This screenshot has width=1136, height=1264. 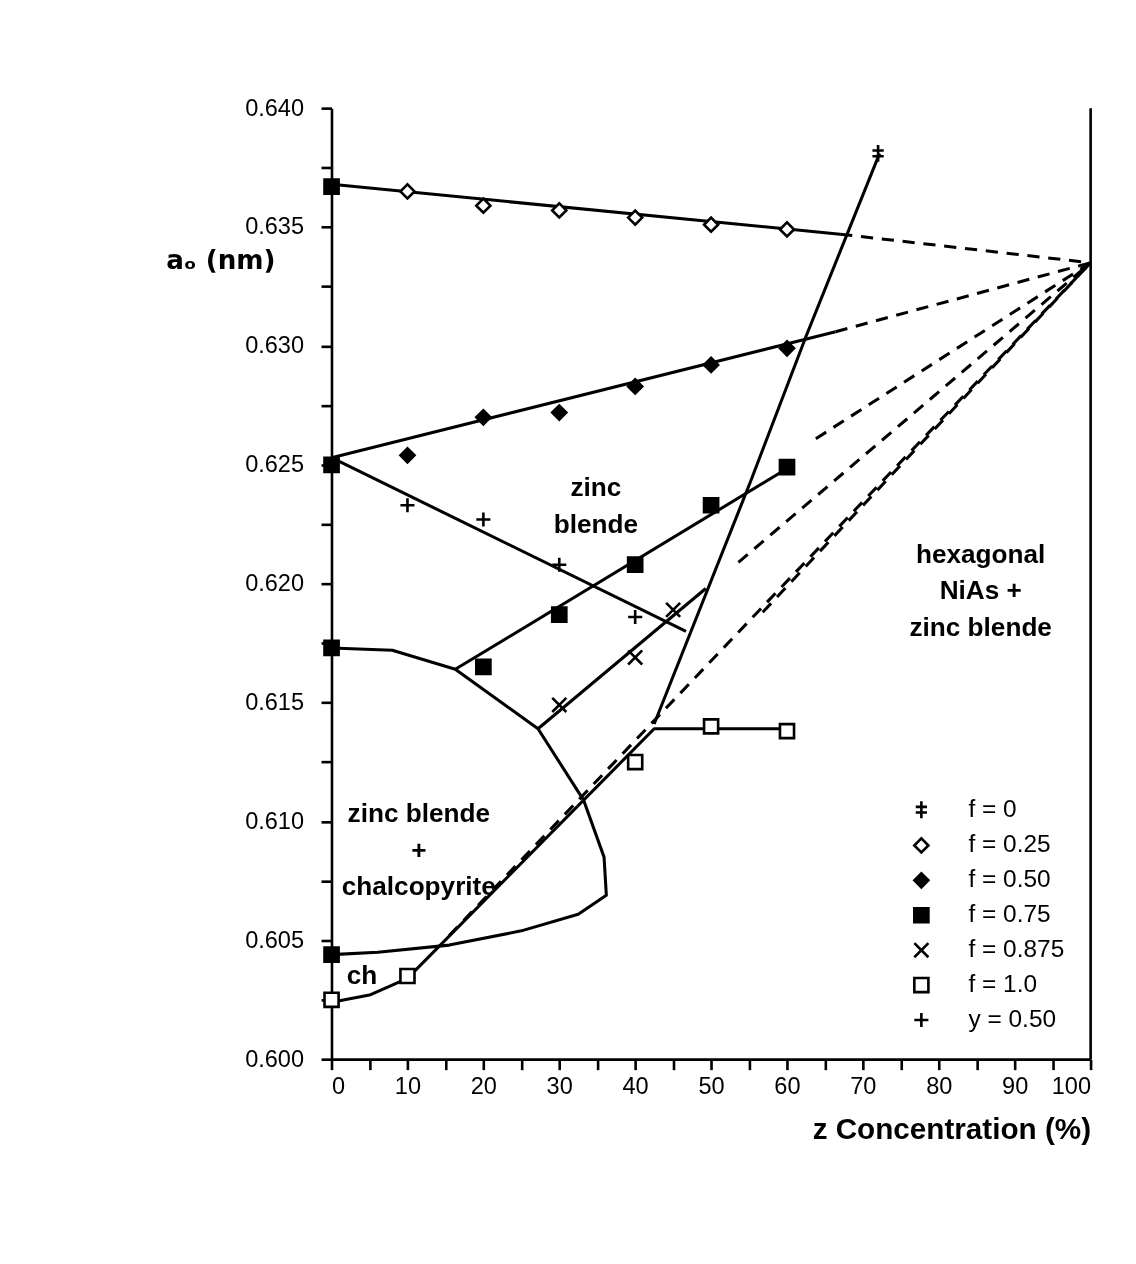 I want to click on legend-label: f = 0, so click(x=992, y=808).